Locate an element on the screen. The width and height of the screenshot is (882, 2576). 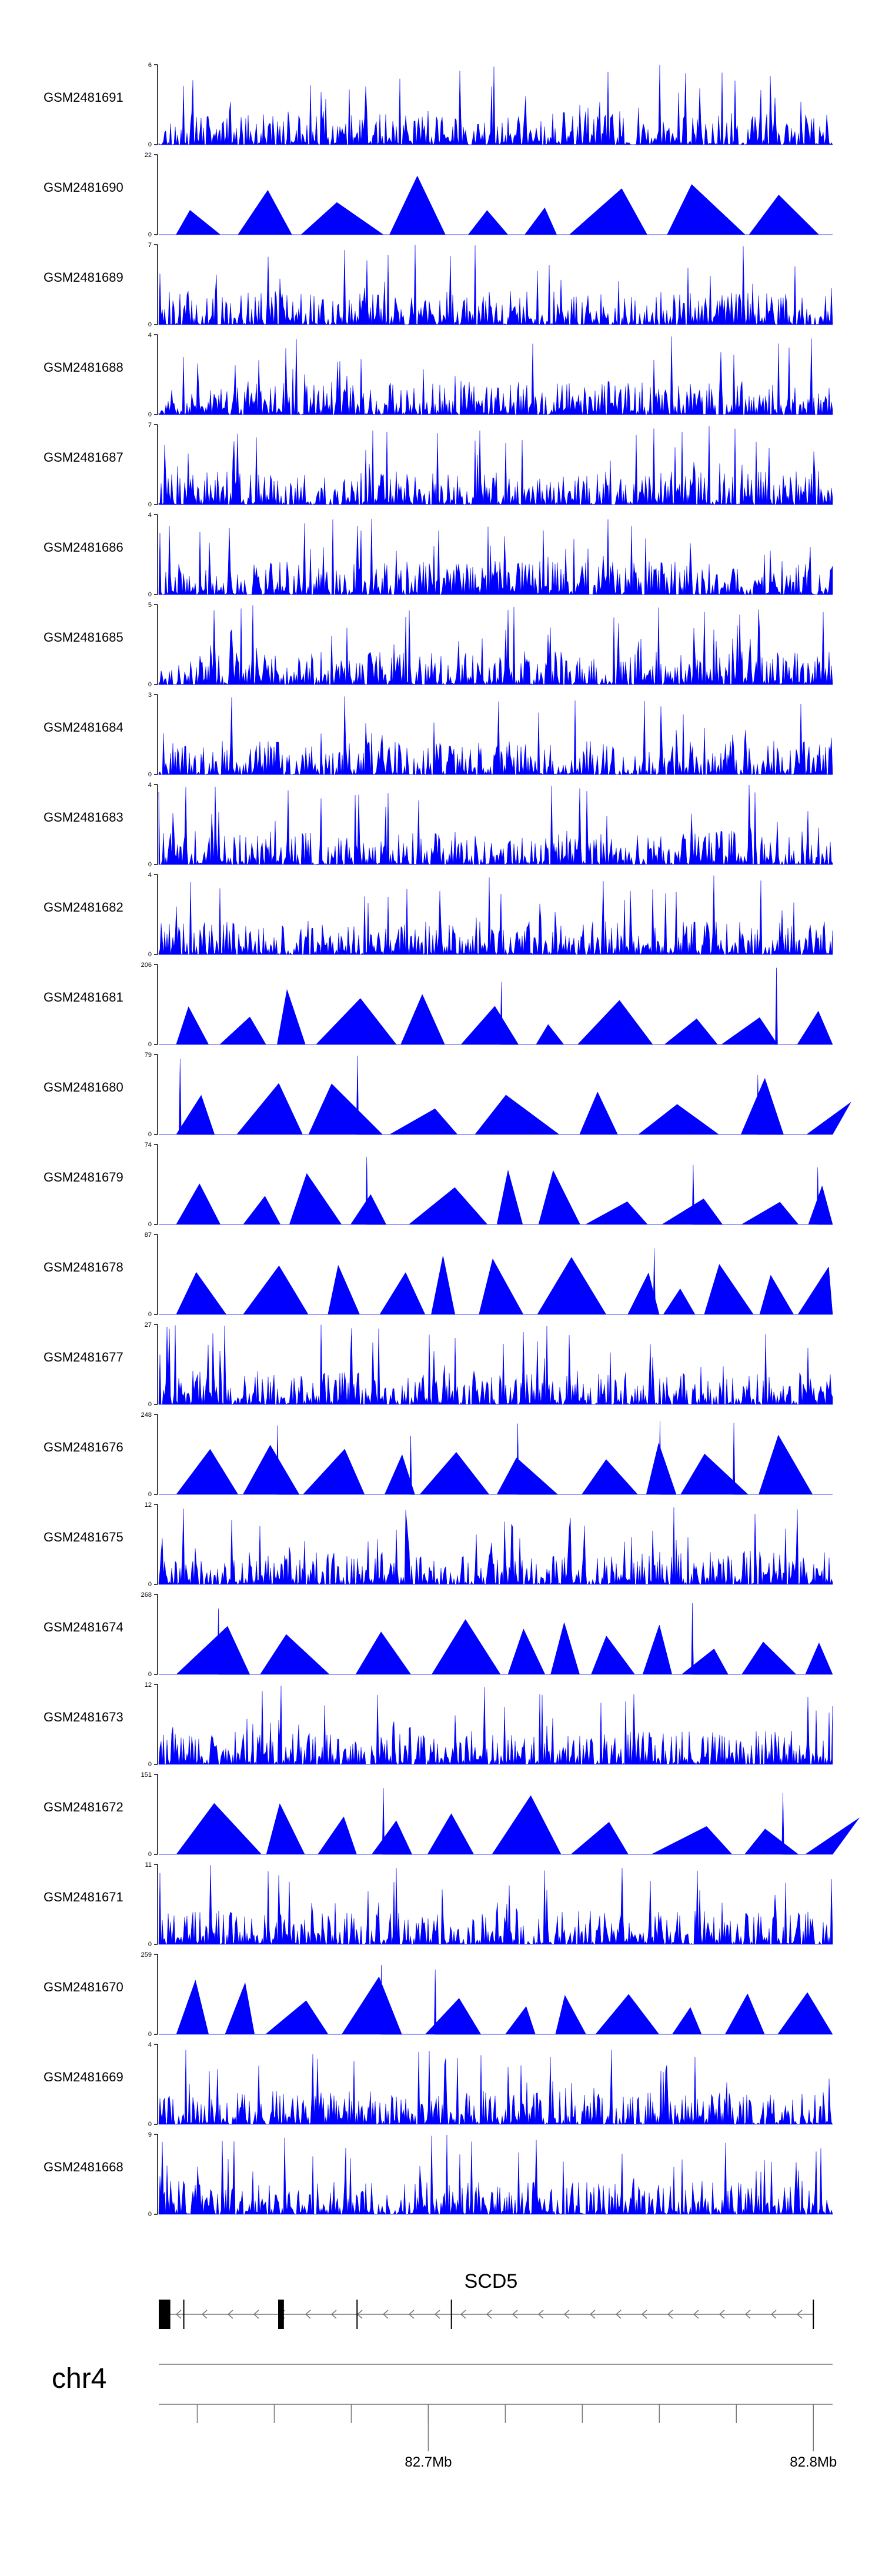
gene-exon is located at coordinates (281, 2314).